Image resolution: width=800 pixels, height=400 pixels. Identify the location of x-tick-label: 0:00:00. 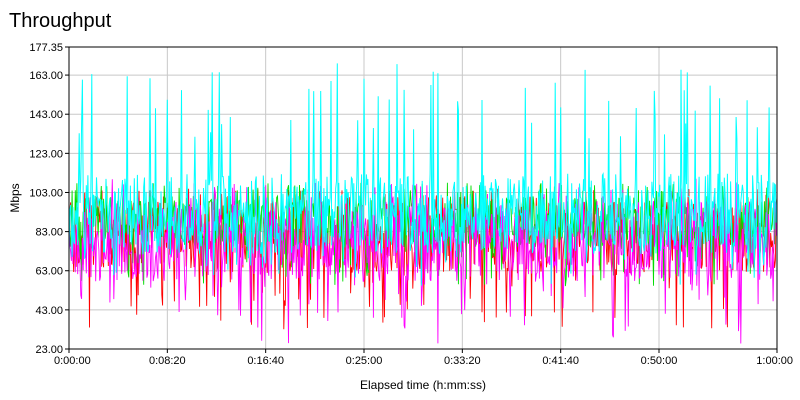
(72, 361).